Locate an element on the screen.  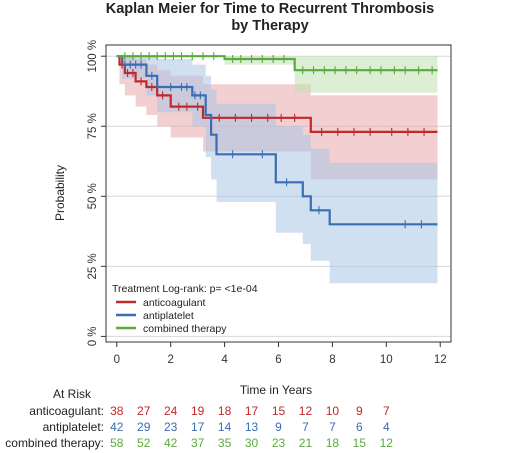
x-tick-label: 10 is located at coordinates (386, 360).